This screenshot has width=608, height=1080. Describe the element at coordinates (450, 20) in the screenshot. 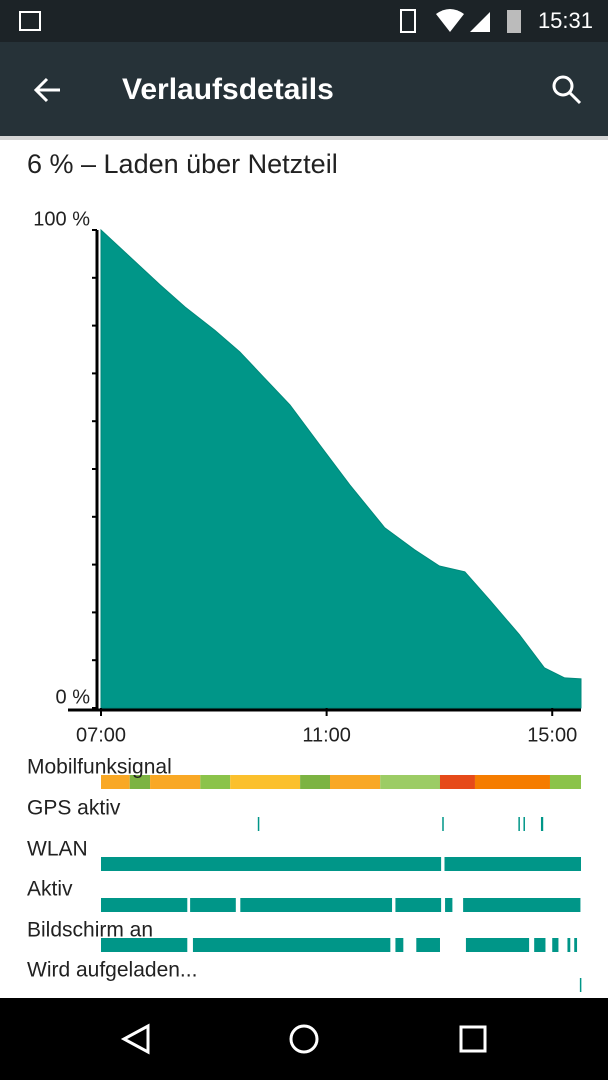

I see `wifi-icon` at that location.